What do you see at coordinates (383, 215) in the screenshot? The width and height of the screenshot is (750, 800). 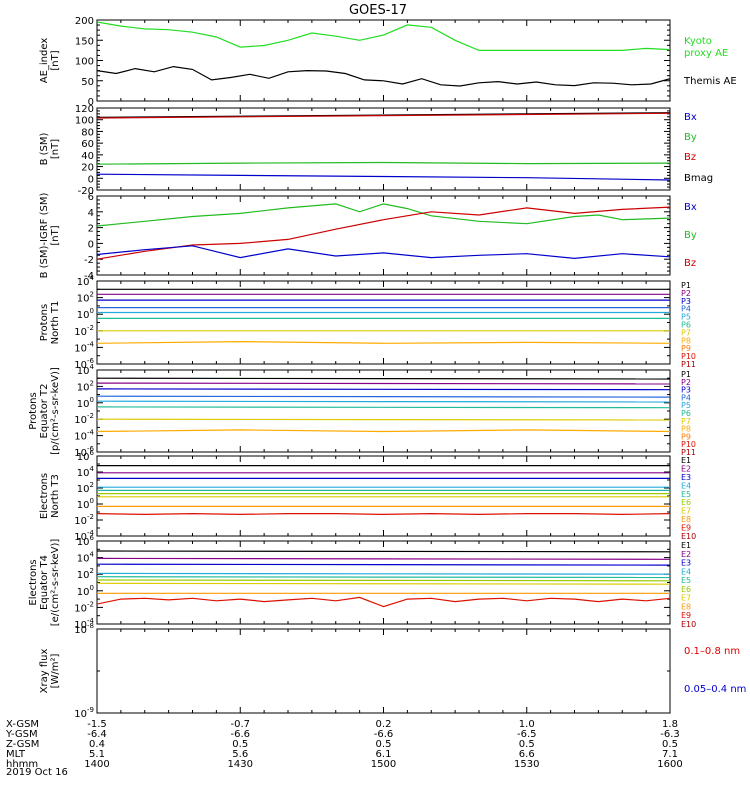 I see `series-by` at bounding box center [383, 215].